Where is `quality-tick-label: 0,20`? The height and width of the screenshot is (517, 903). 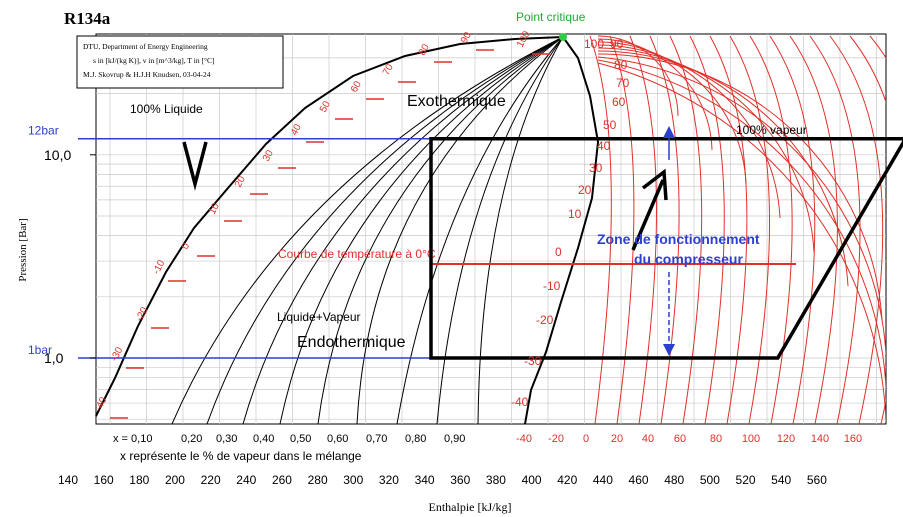 quality-tick-label: 0,20 is located at coordinates (191, 439).